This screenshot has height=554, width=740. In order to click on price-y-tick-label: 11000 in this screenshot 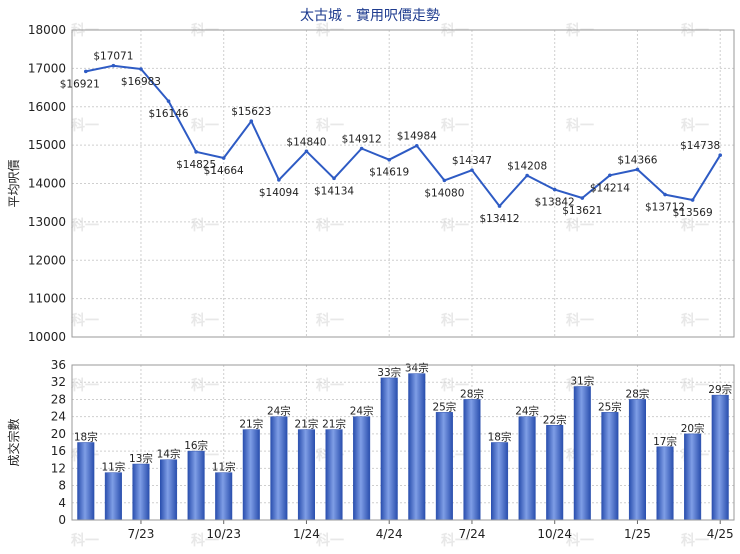, I will do `click(47, 299)`.